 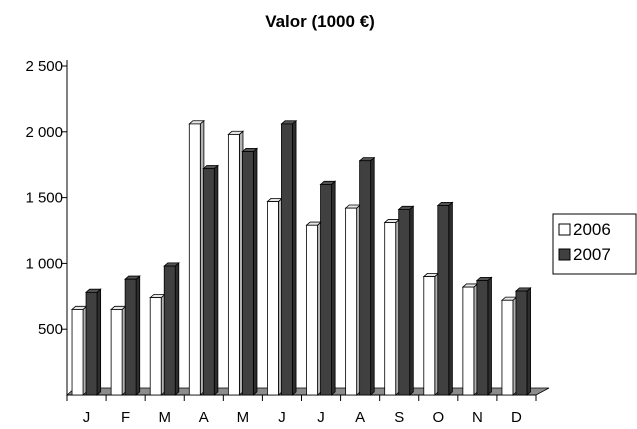 What do you see at coordinates (44, 263) in the screenshot?
I see `y-tick-label: 1 000` at bounding box center [44, 263].